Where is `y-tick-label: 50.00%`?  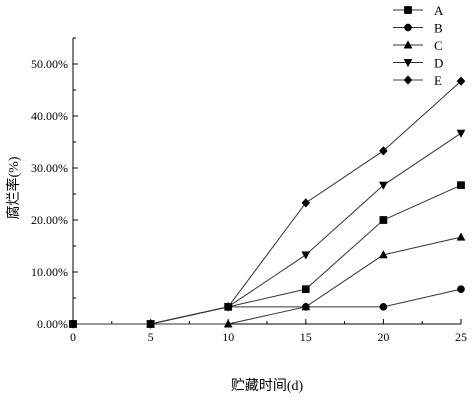 y-tick-label: 50.00% is located at coordinates (49, 64).